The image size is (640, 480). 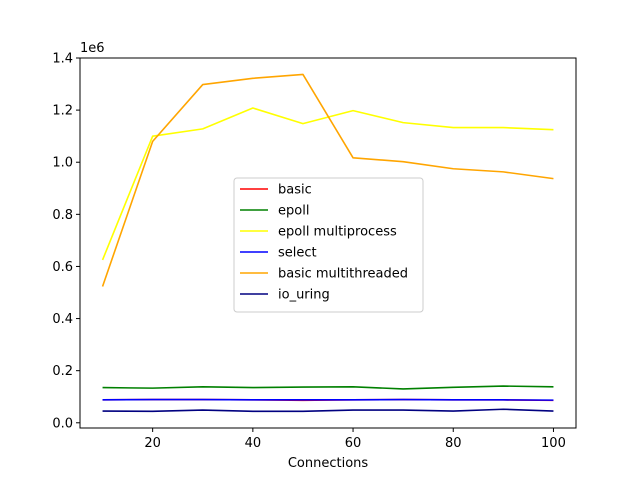 I want to click on x-tick-label: 80, so click(x=453, y=443).